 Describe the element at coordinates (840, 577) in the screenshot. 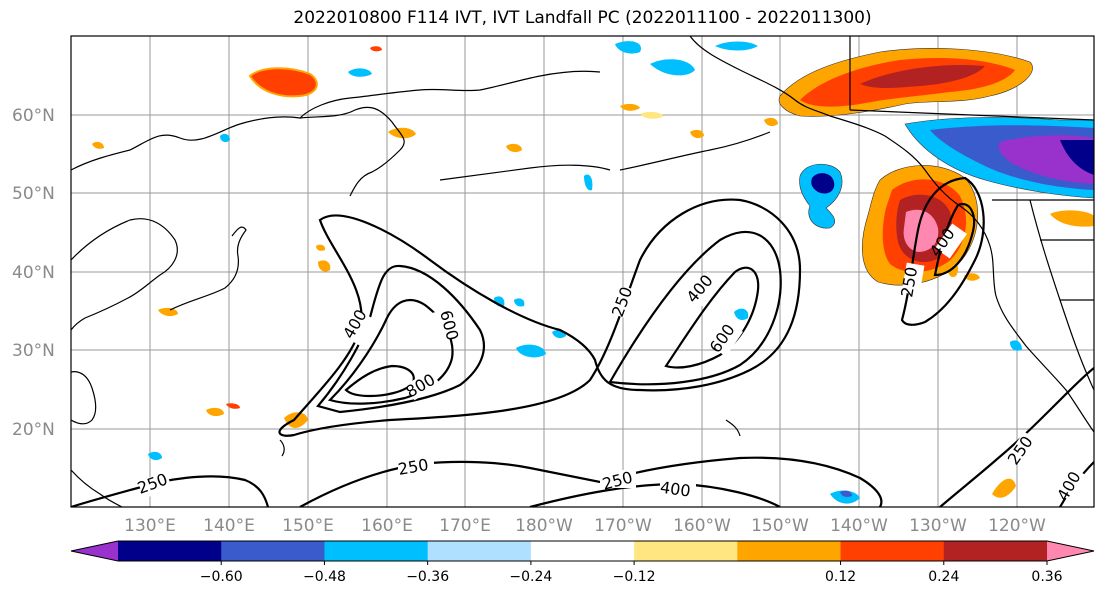

I see `colorbar-tick-label: 0.12` at that location.